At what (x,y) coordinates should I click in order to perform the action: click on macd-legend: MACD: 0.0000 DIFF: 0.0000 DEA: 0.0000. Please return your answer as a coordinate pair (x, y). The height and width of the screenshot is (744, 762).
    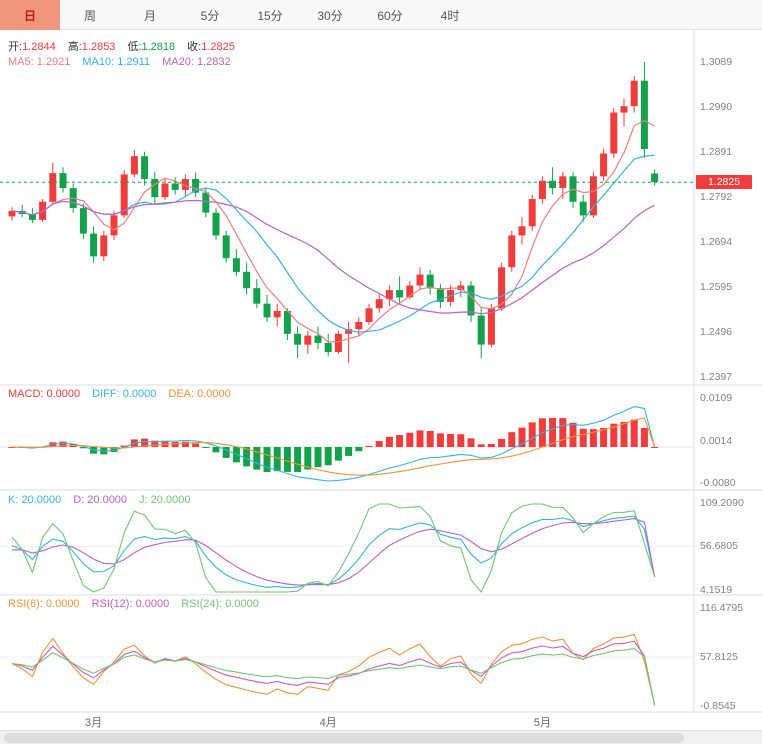
    Looking at the image, I should click on (125, 394).